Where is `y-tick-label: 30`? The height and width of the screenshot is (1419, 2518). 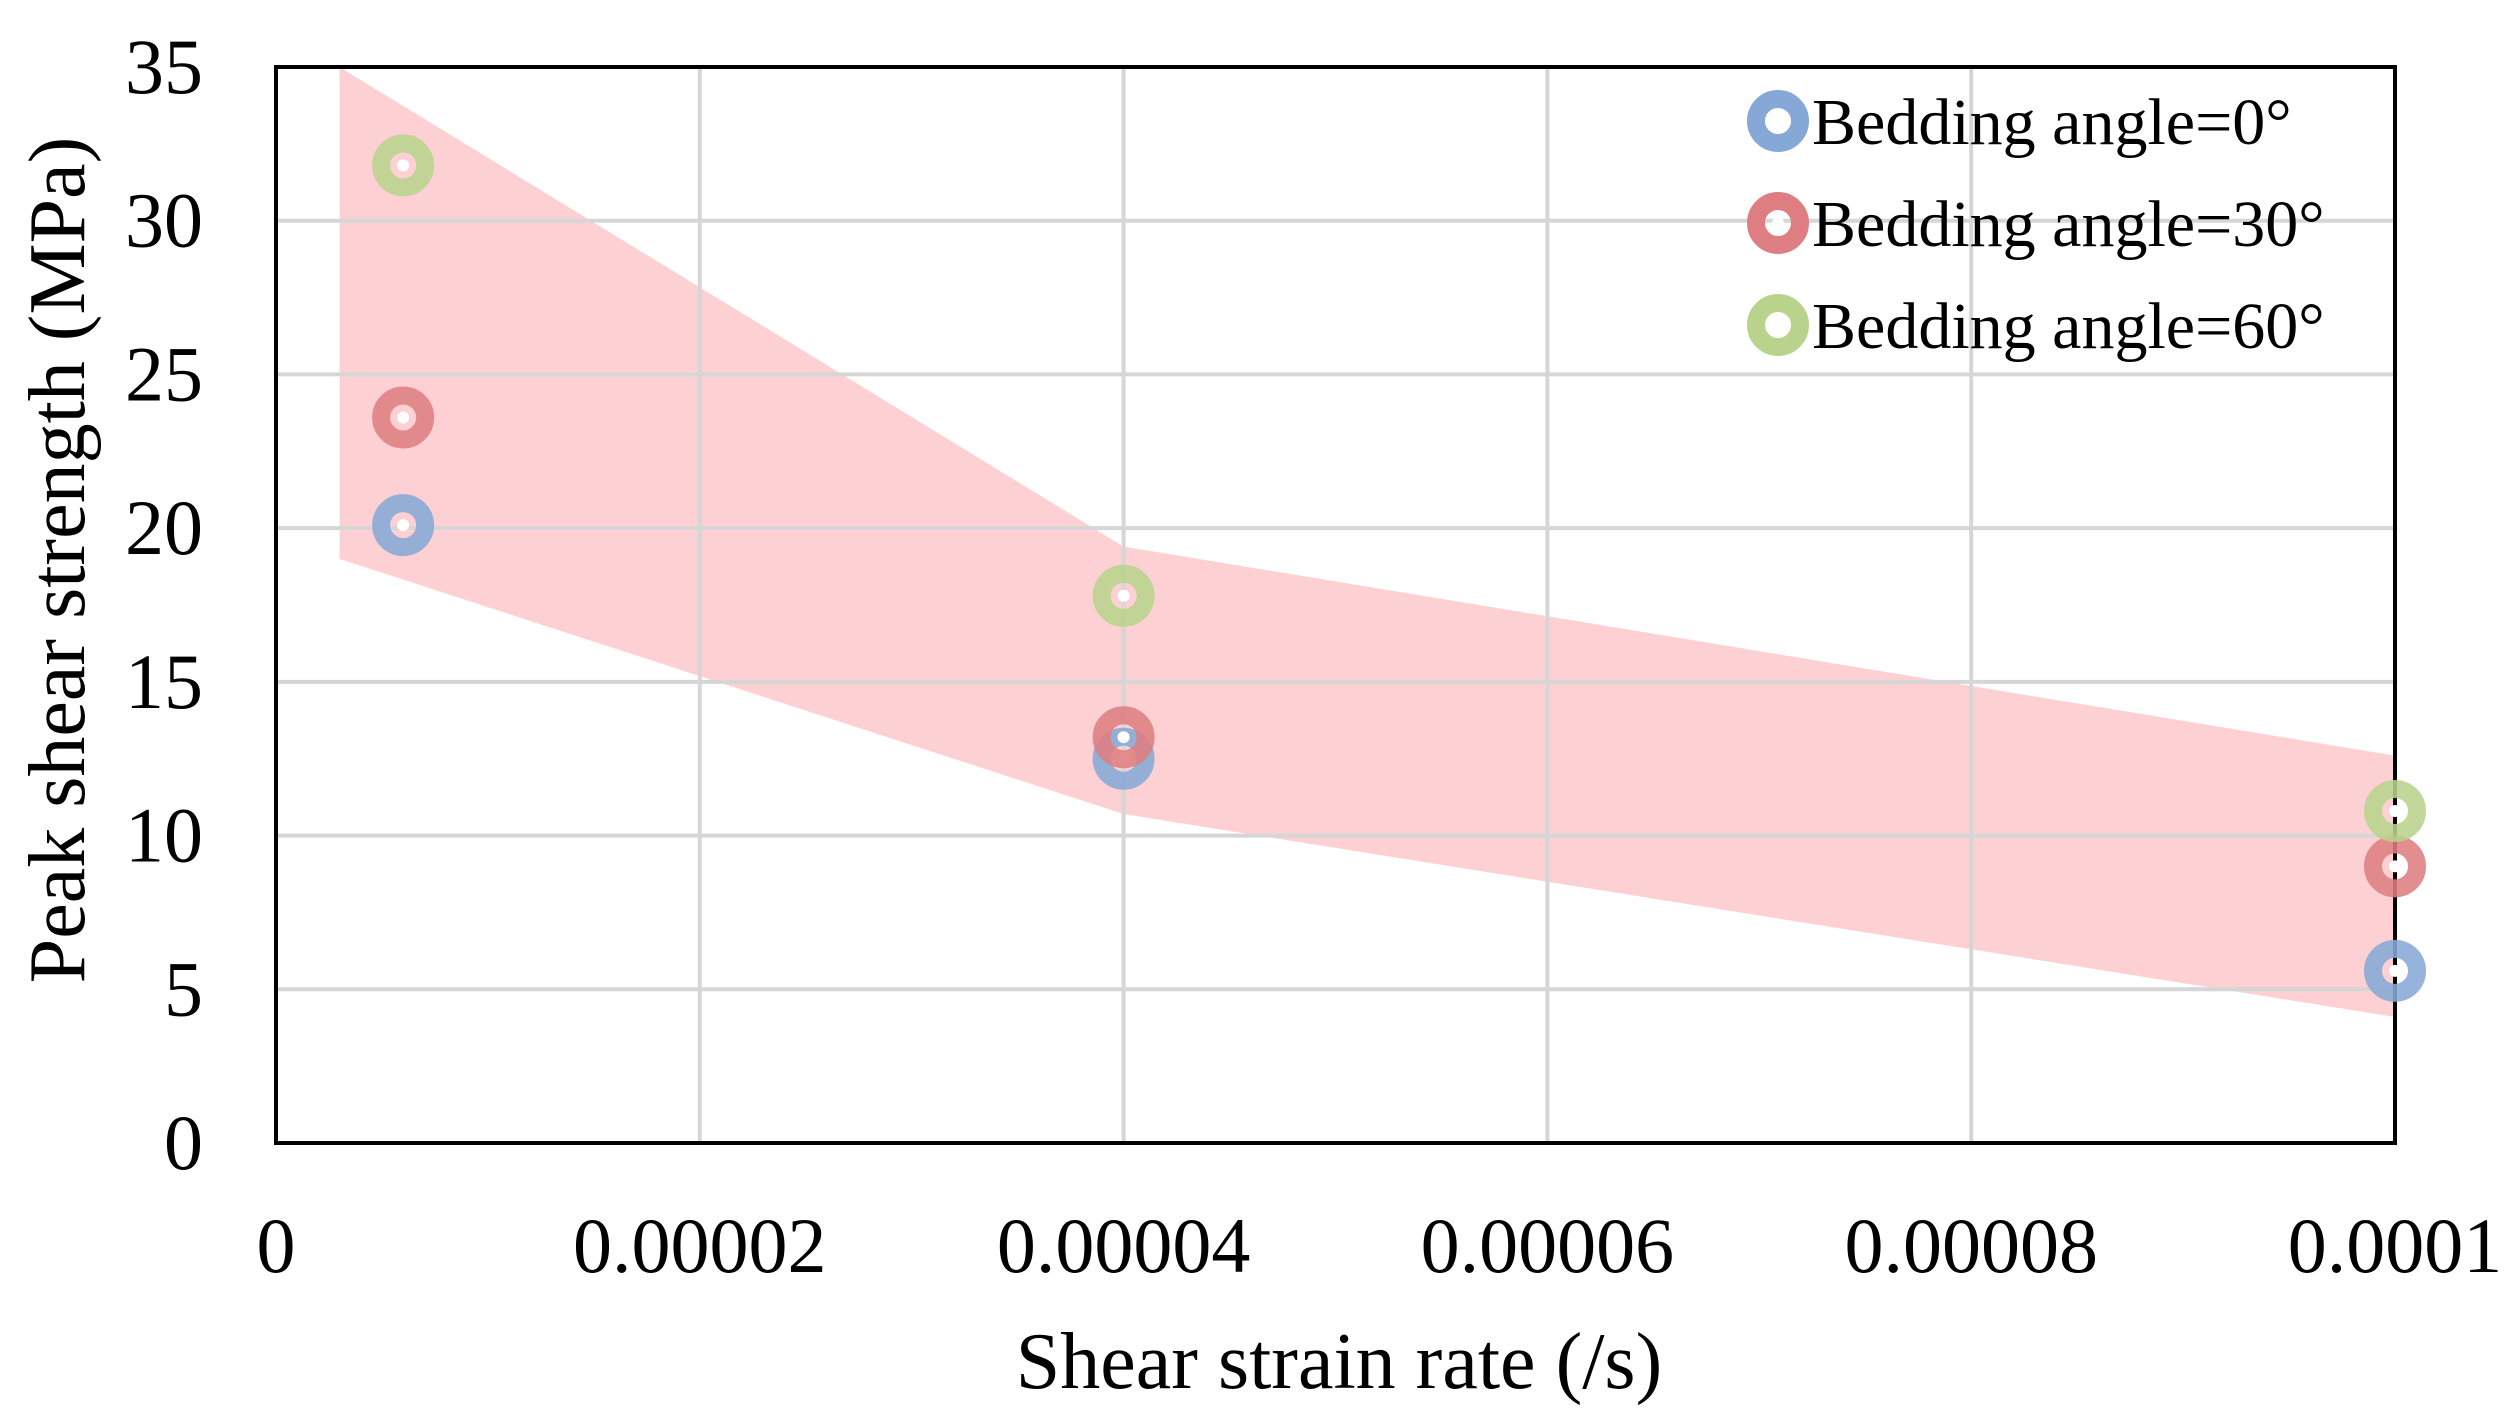
y-tick-label: 30 is located at coordinates (164, 220).